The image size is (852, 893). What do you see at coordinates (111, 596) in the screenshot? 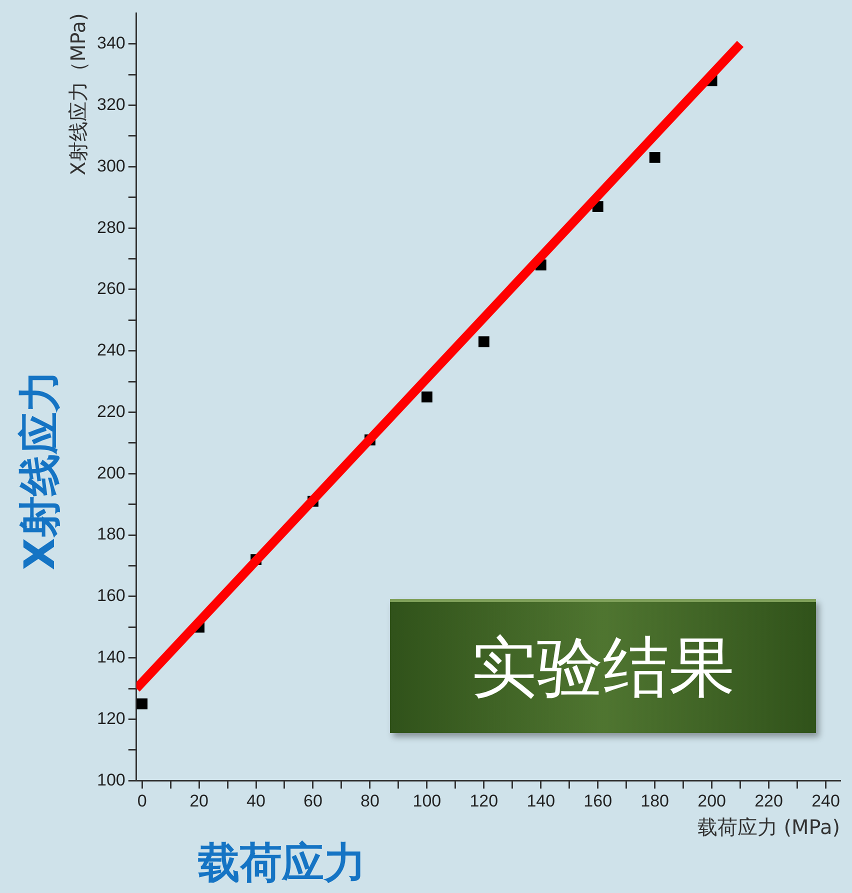
I see `y-tick-label: 160` at bounding box center [111, 596].